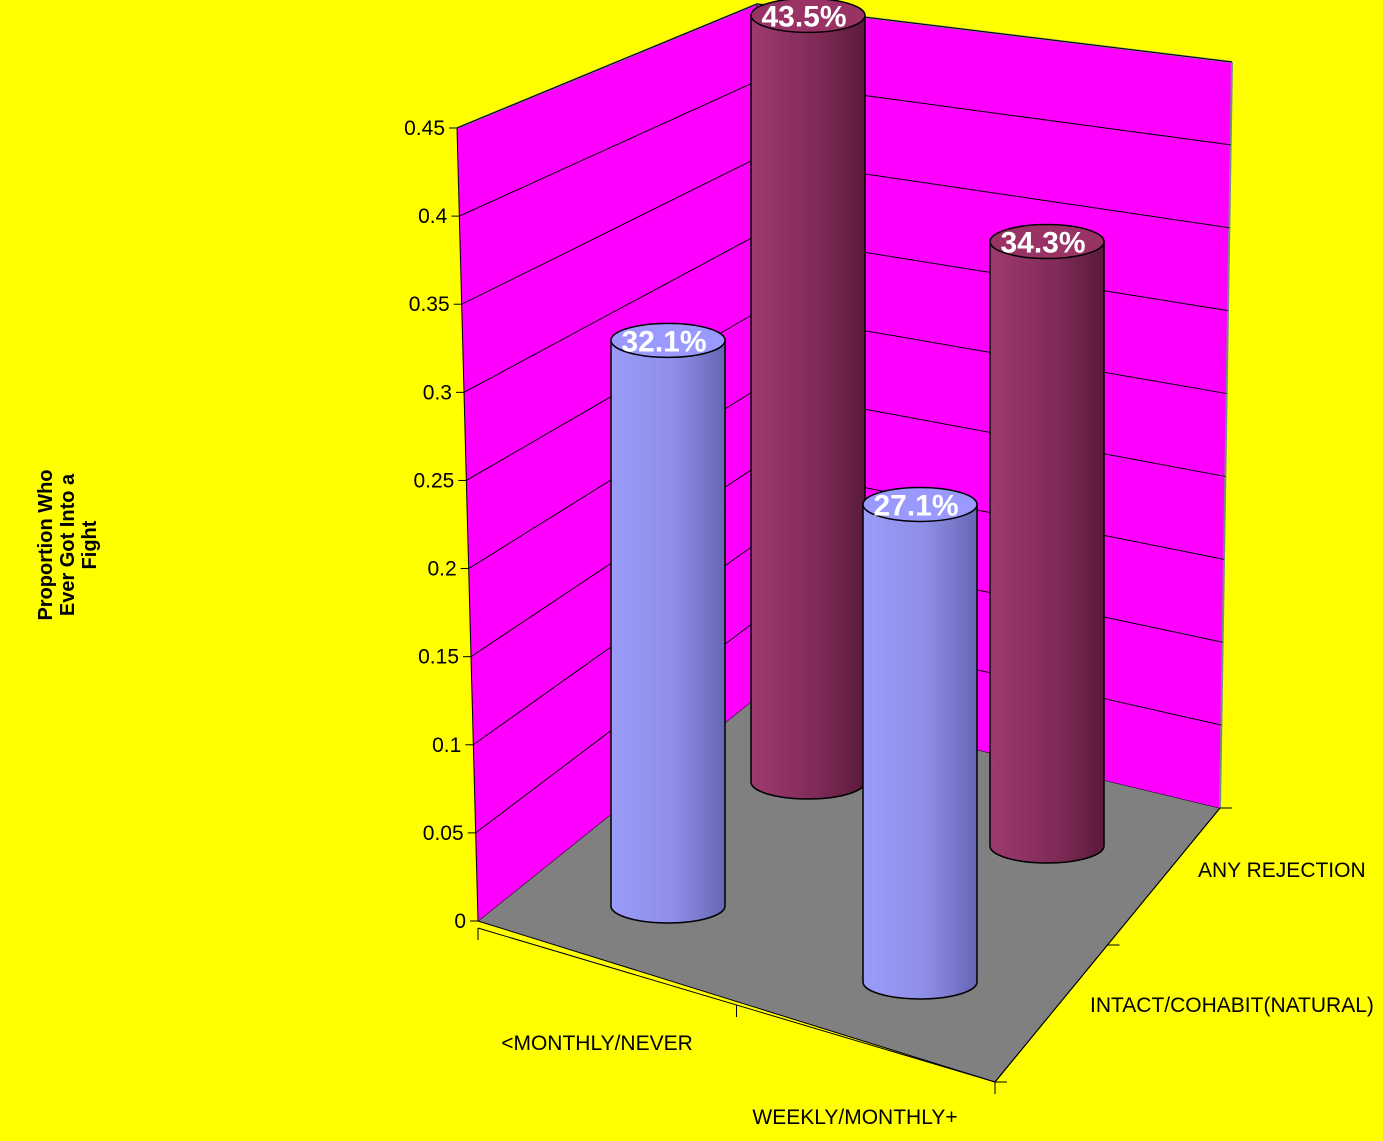  I want to click on data-label: 34.3%, so click(1042, 243).